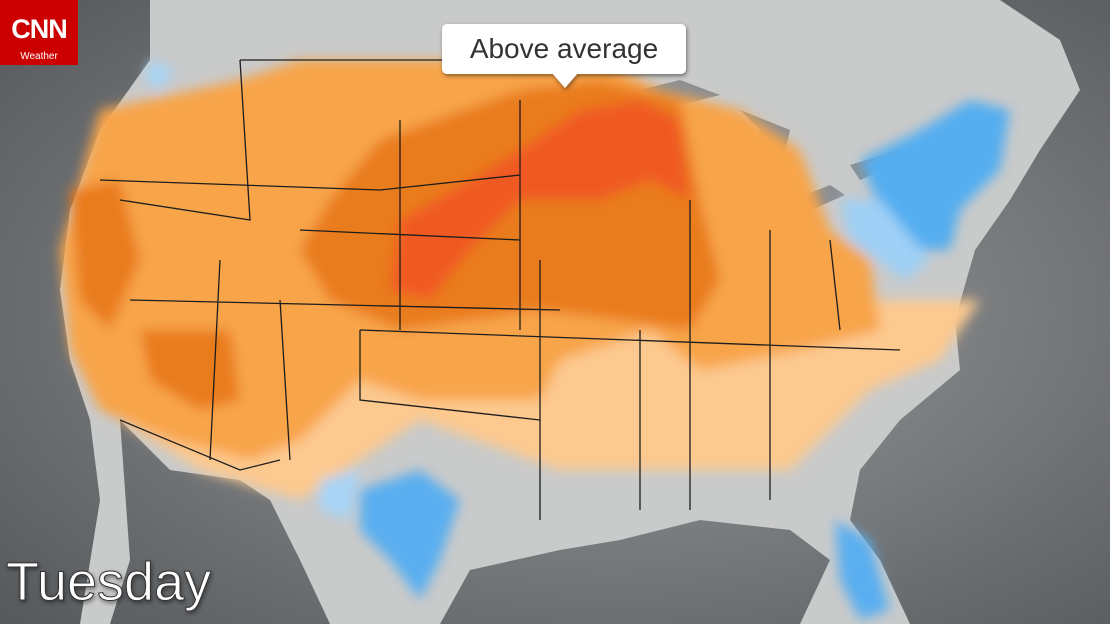  What do you see at coordinates (564, 48) in the screenshot?
I see `callout-text: Above average` at bounding box center [564, 48].